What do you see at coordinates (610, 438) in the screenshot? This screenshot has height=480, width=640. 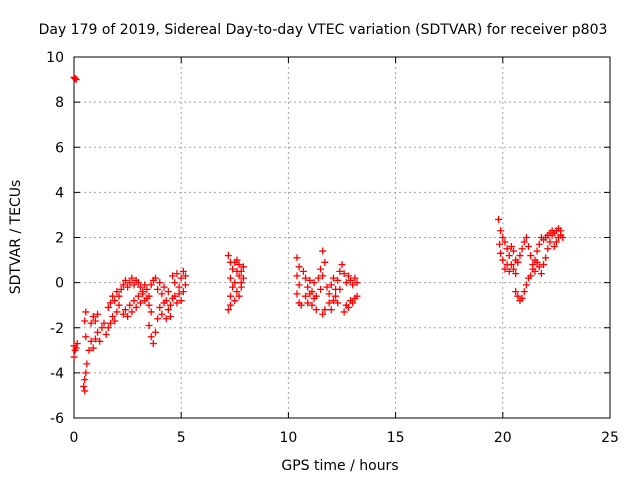 I see `x-tick-label: 25` at bounding box center [610, 438].